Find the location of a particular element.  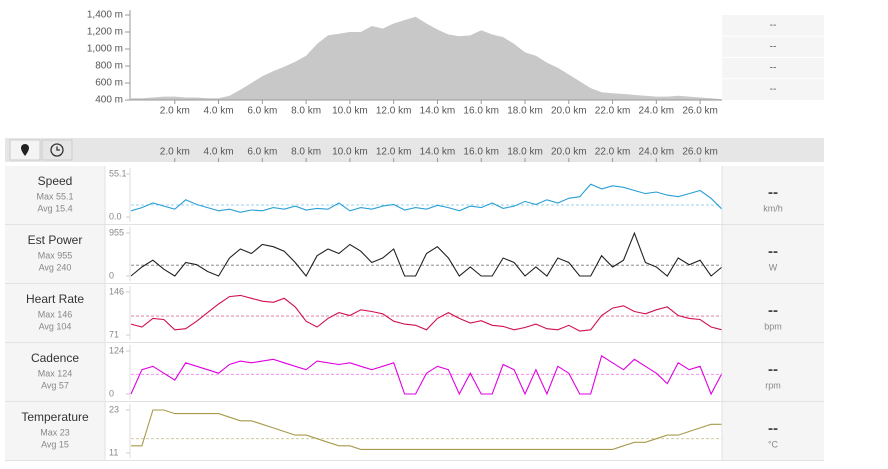

y-tick-label: 1,400 m is located at coordinates (105, 15).